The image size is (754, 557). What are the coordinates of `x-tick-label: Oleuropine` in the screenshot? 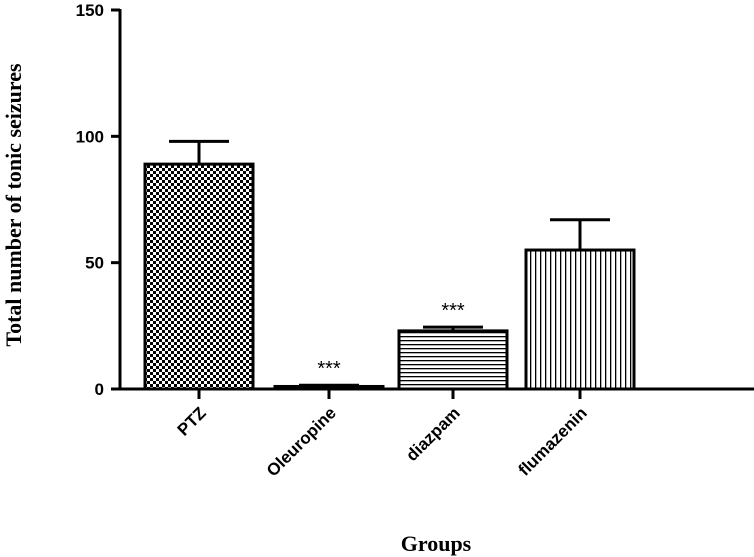 It's located at (301, 441).